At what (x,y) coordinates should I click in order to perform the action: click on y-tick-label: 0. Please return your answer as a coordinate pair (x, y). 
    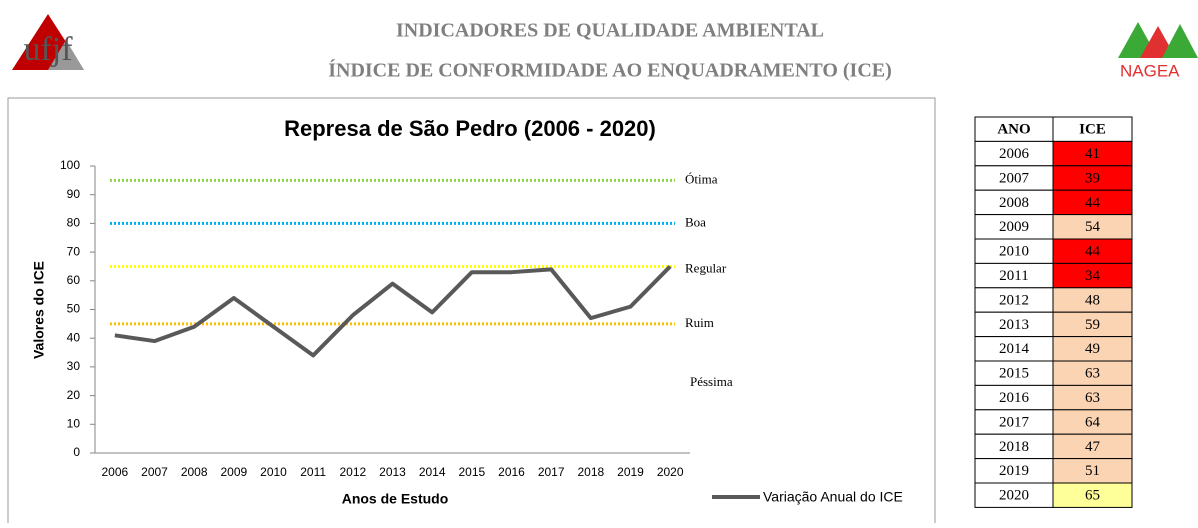
    Looking at the image, I should click on (76, 452).